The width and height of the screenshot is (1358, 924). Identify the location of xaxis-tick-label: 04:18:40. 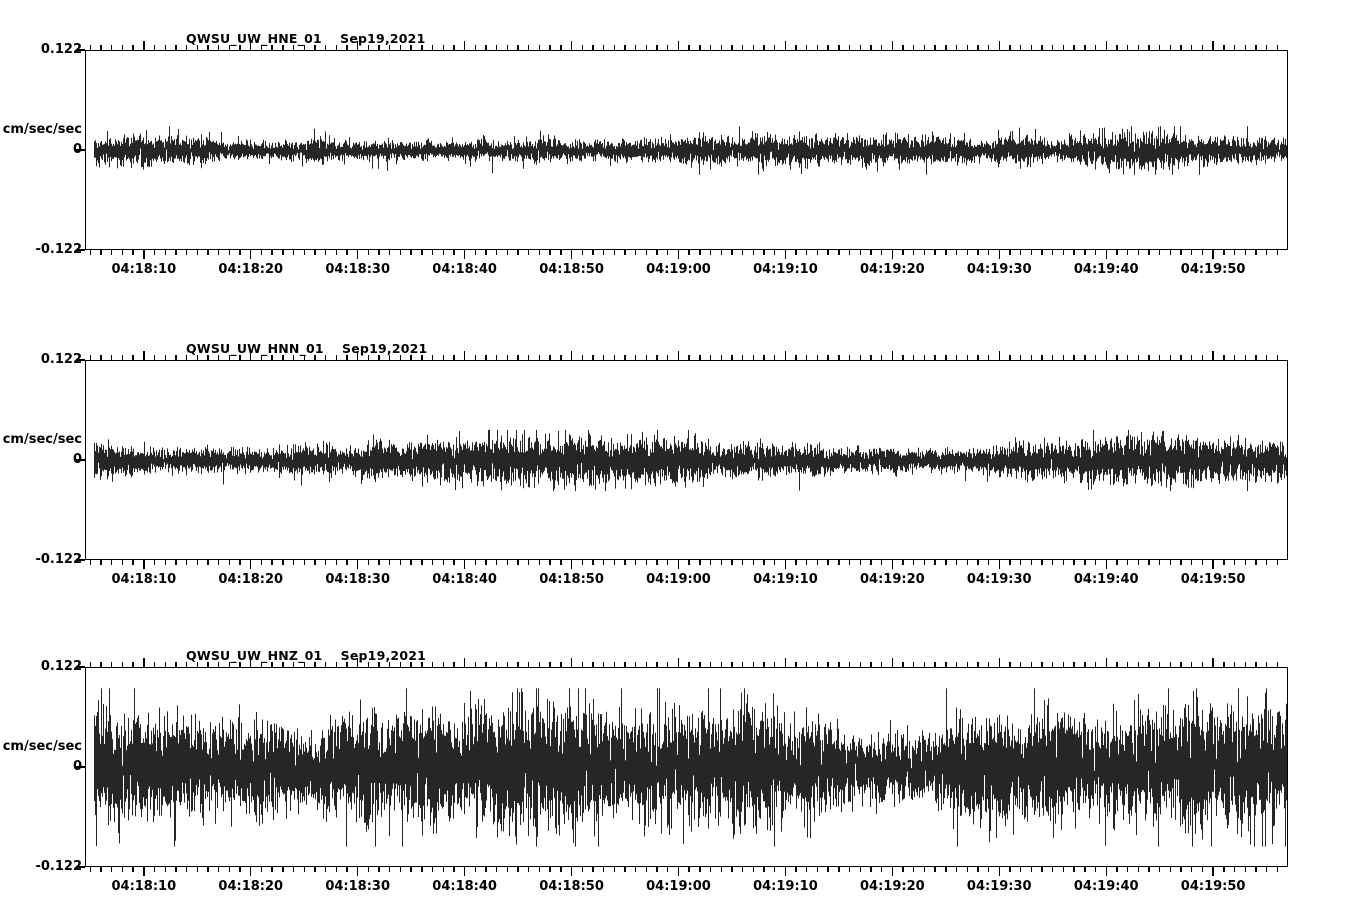
(464, 886).